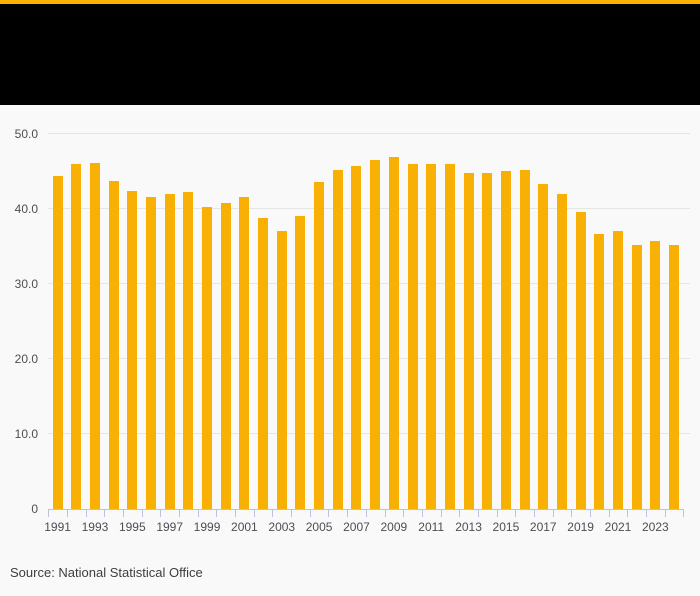 Image resolution: width=700 pixels, height=596 pixels. What do you see at coordinates (350, 2) in the screenshot?
I see `accent-stripe` at bounding box center [350, 2].